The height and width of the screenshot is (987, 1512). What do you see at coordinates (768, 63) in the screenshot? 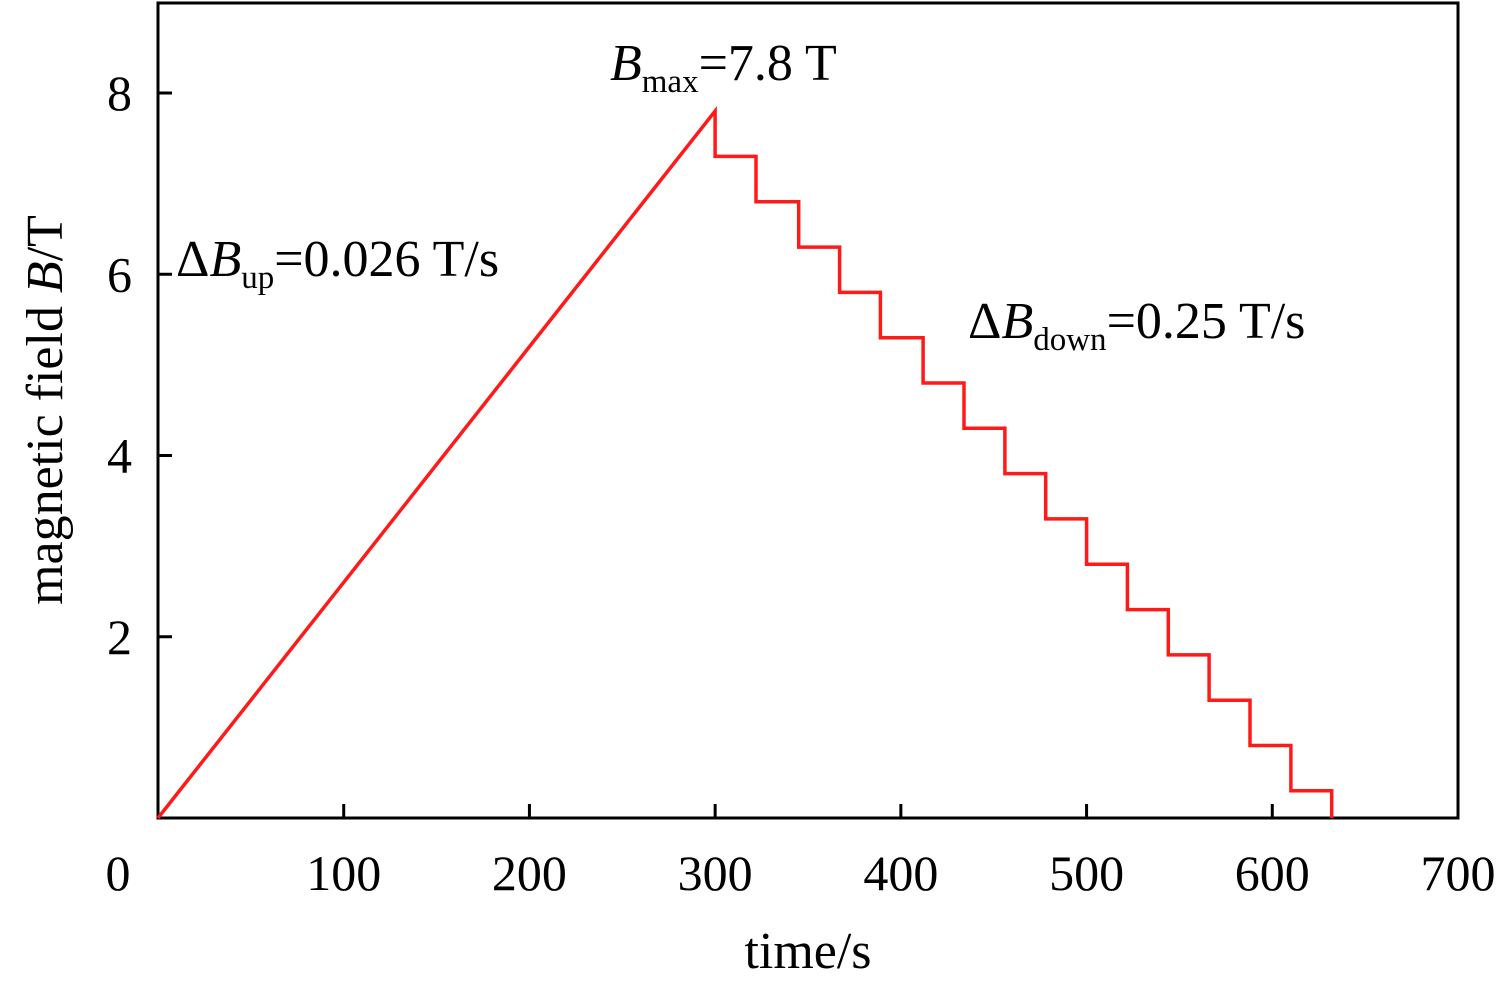
I see `annotation-bmax-text: =7.8 T` at bounding box center [768, 63].